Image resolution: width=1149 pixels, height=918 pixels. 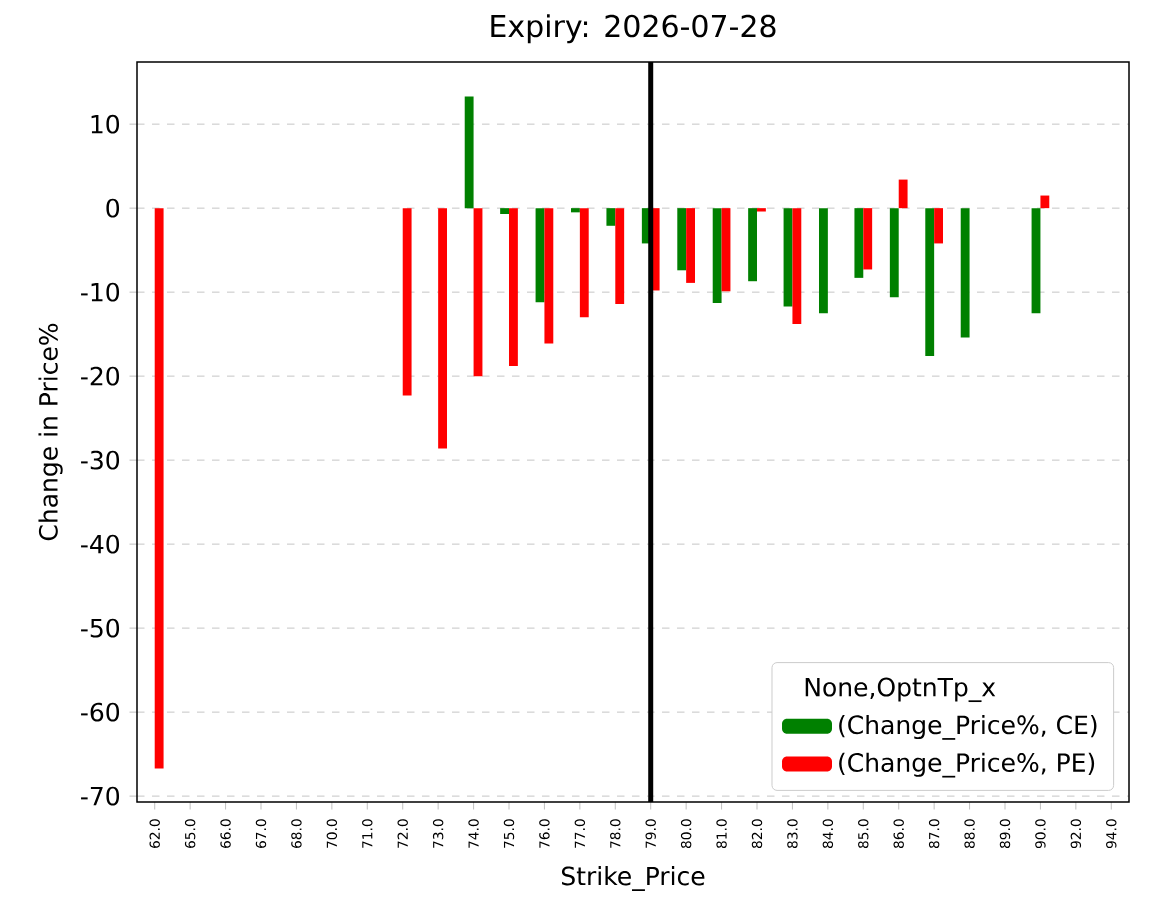 What do you see at coordinates (792, 834) in the screenshot?
I see `x-tick-label: 83.0` at bounding box center [792, 834].